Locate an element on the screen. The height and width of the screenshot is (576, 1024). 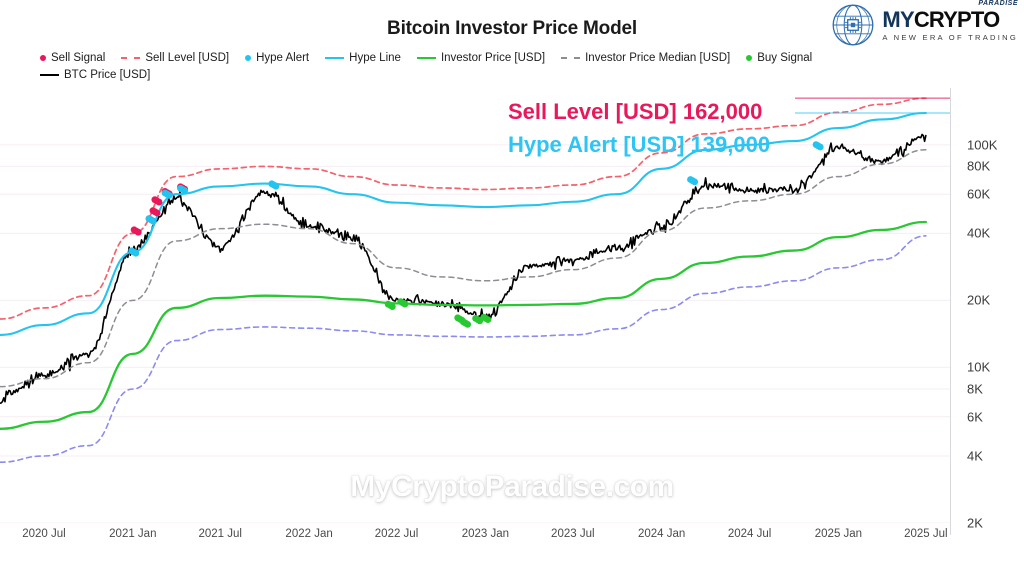
legend-label: Hype Line is located at coordinates (375, 57).